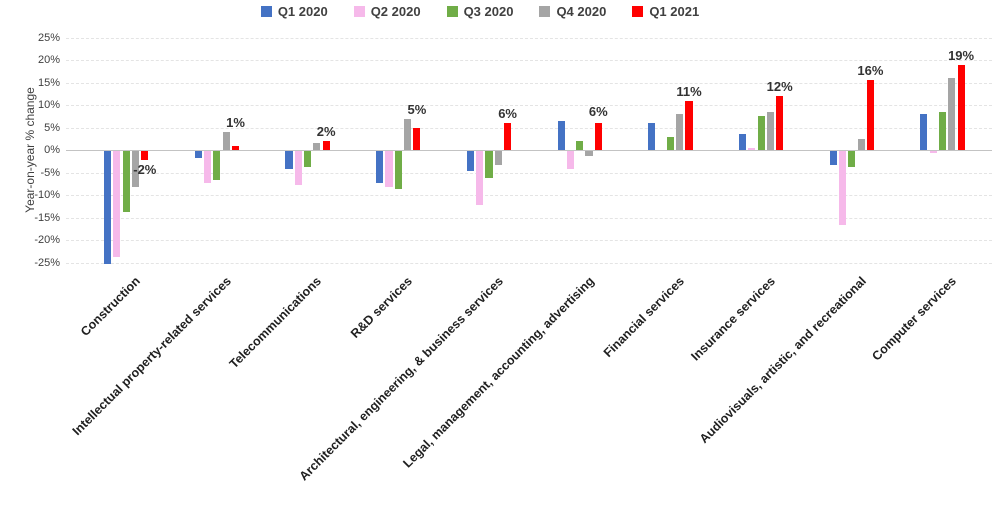 The image size is (1000, 510). I want to click on y-axis-tick-label: 20%, so click(48, 60).